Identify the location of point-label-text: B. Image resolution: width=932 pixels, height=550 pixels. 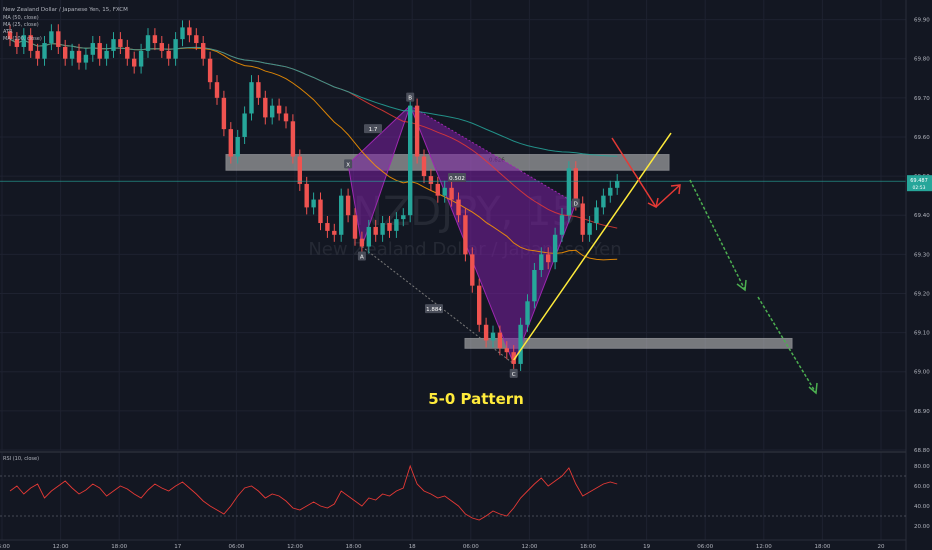
(410, 99).